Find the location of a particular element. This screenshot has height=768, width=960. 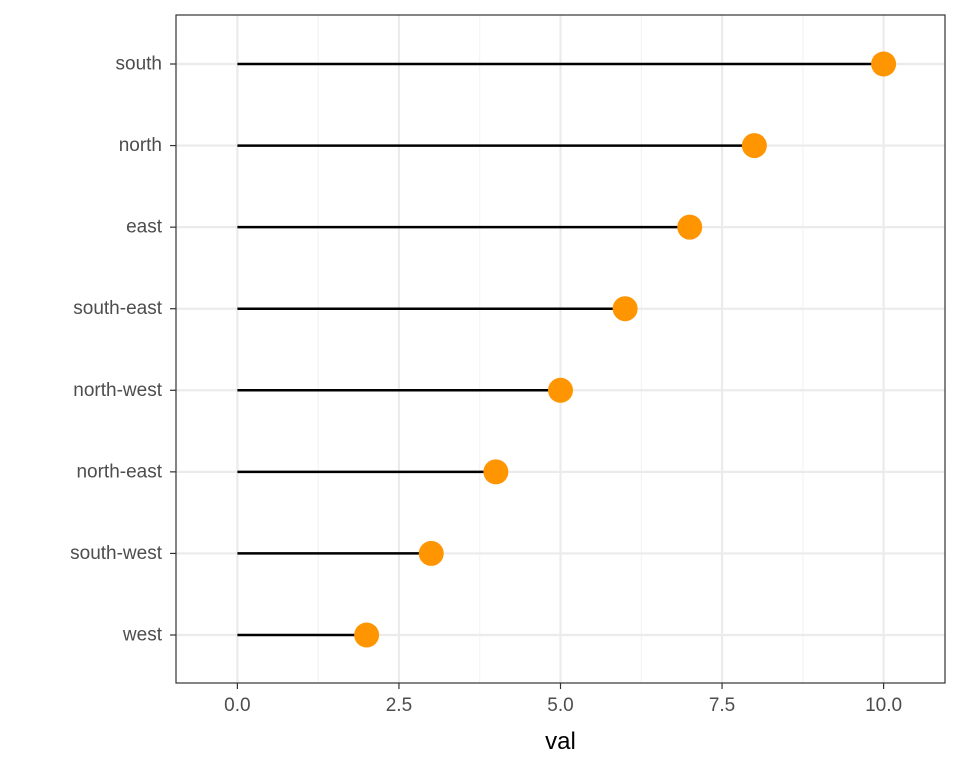

x-tick-label: 2.5 is located at coordinates (399, 705).